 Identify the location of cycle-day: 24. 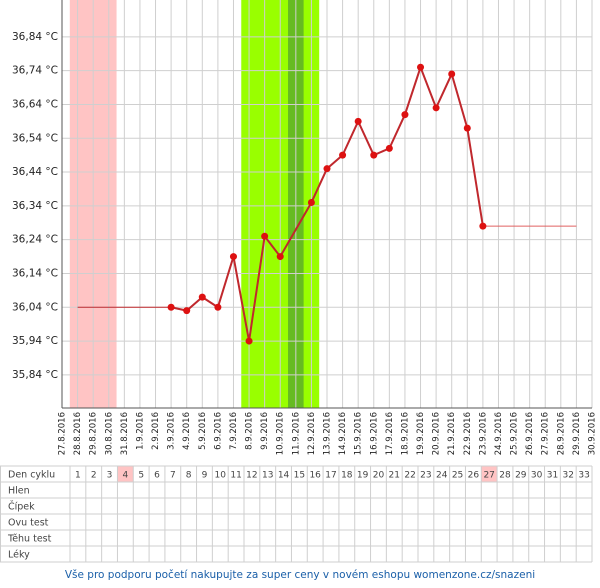
(442, 476).